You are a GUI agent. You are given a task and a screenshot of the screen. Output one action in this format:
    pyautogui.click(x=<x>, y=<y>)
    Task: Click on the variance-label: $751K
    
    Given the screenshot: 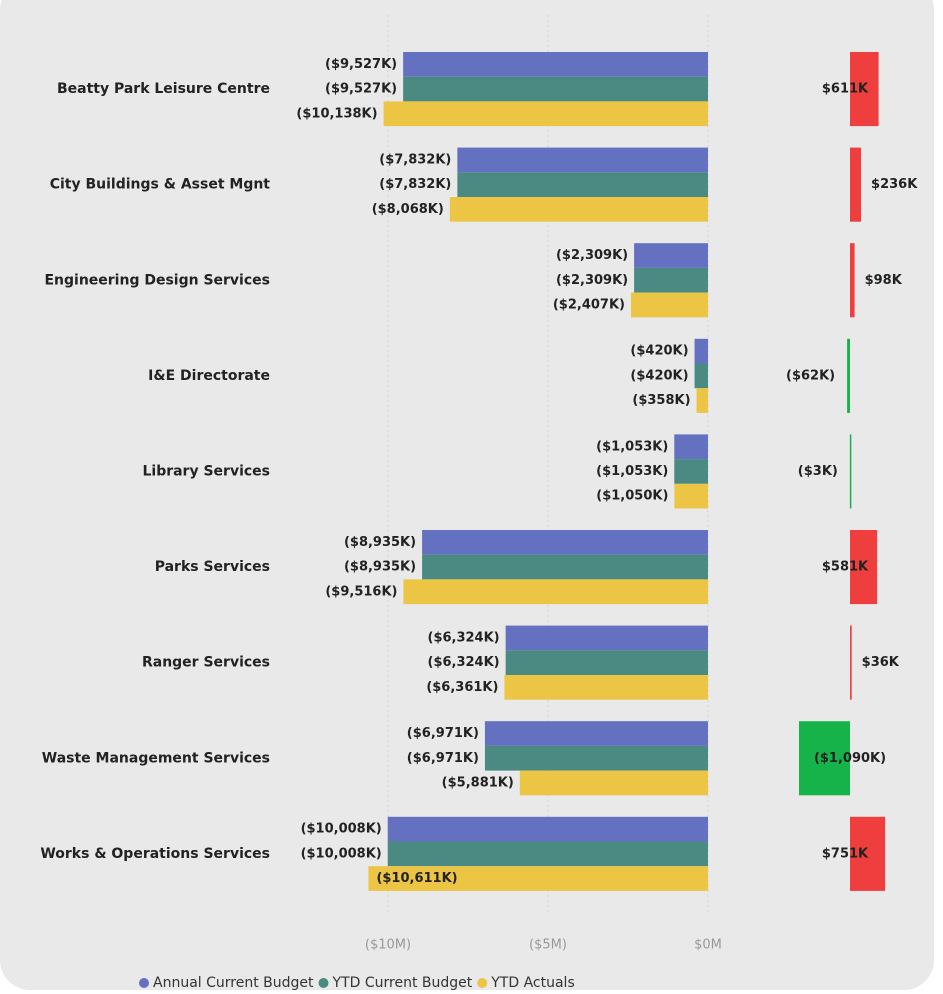 What is the action you would take?
    pyautogui.click(x=845, y=853)
    